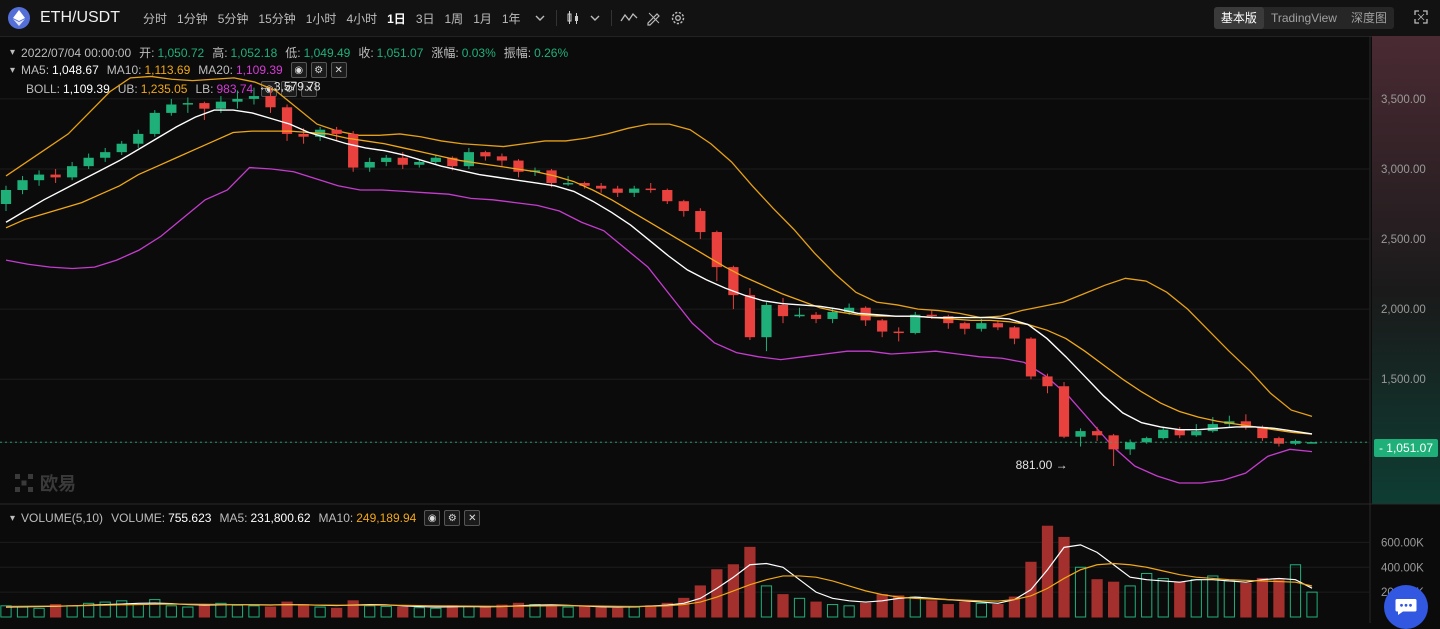 The image size is (1440, 629). Describe the element at coordinates (454, 18) in the screenshot. I see `interval-8: 1周` at that location.